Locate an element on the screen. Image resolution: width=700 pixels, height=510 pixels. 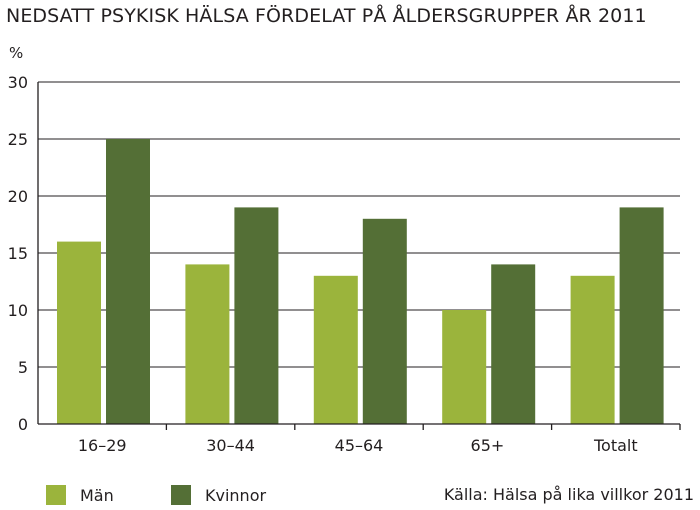
legend-label-man: Män is located at coordinates (97, 495).